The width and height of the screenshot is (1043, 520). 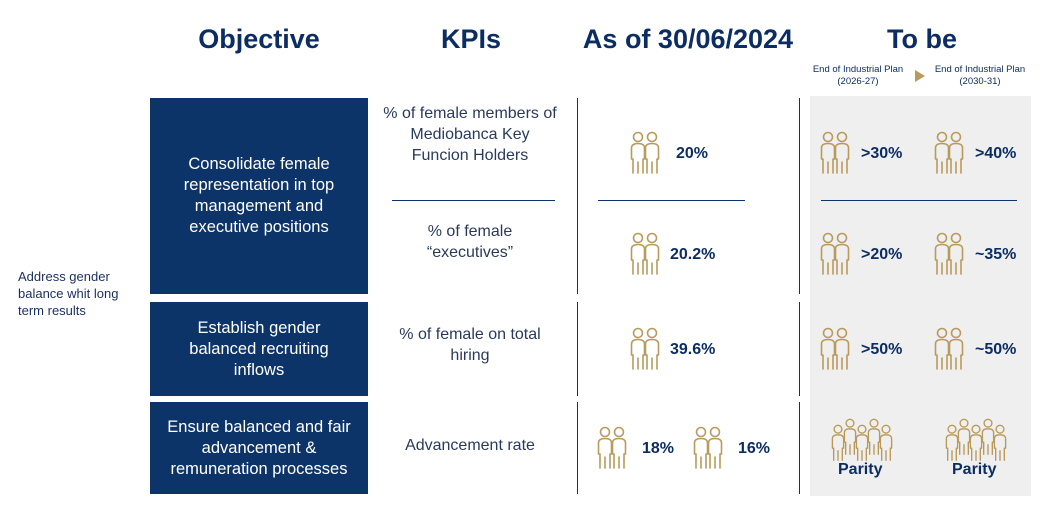 I want to click on target-1-parity: Parity, so click(x=860, y=469).